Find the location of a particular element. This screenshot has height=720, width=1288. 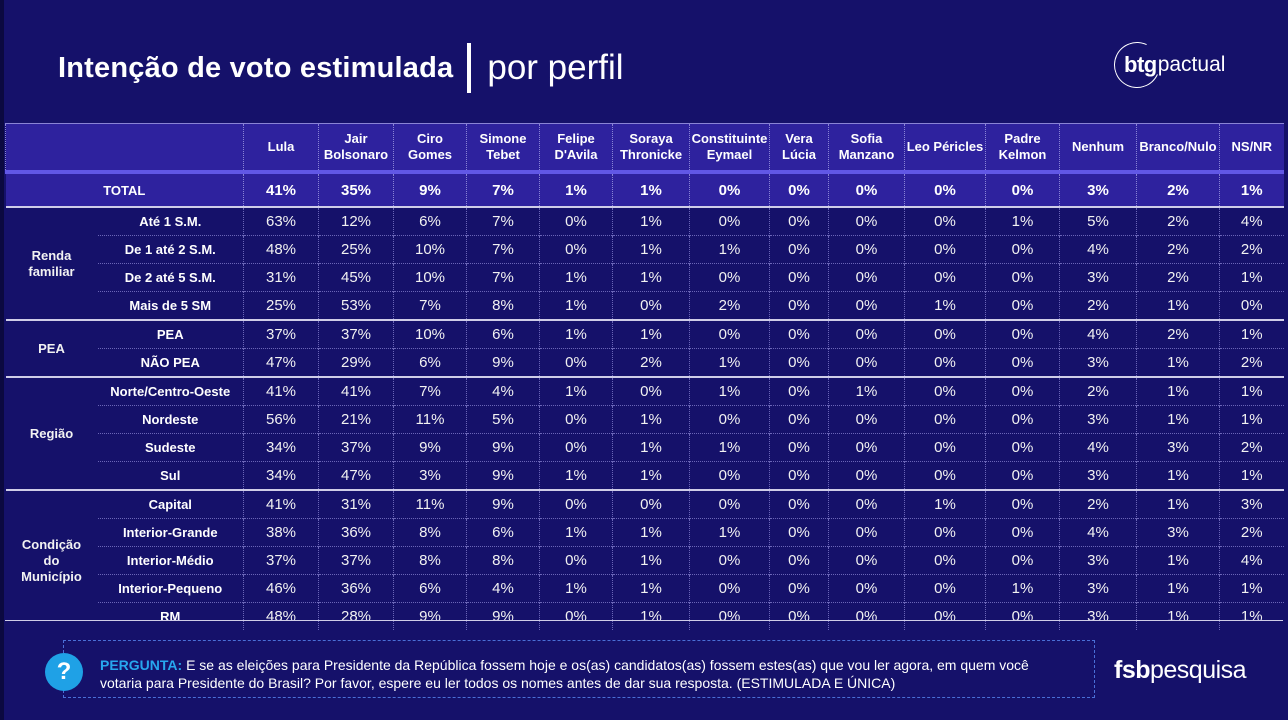

candidate-header: Padre Kelmon is located at coordinates (1022, 147).